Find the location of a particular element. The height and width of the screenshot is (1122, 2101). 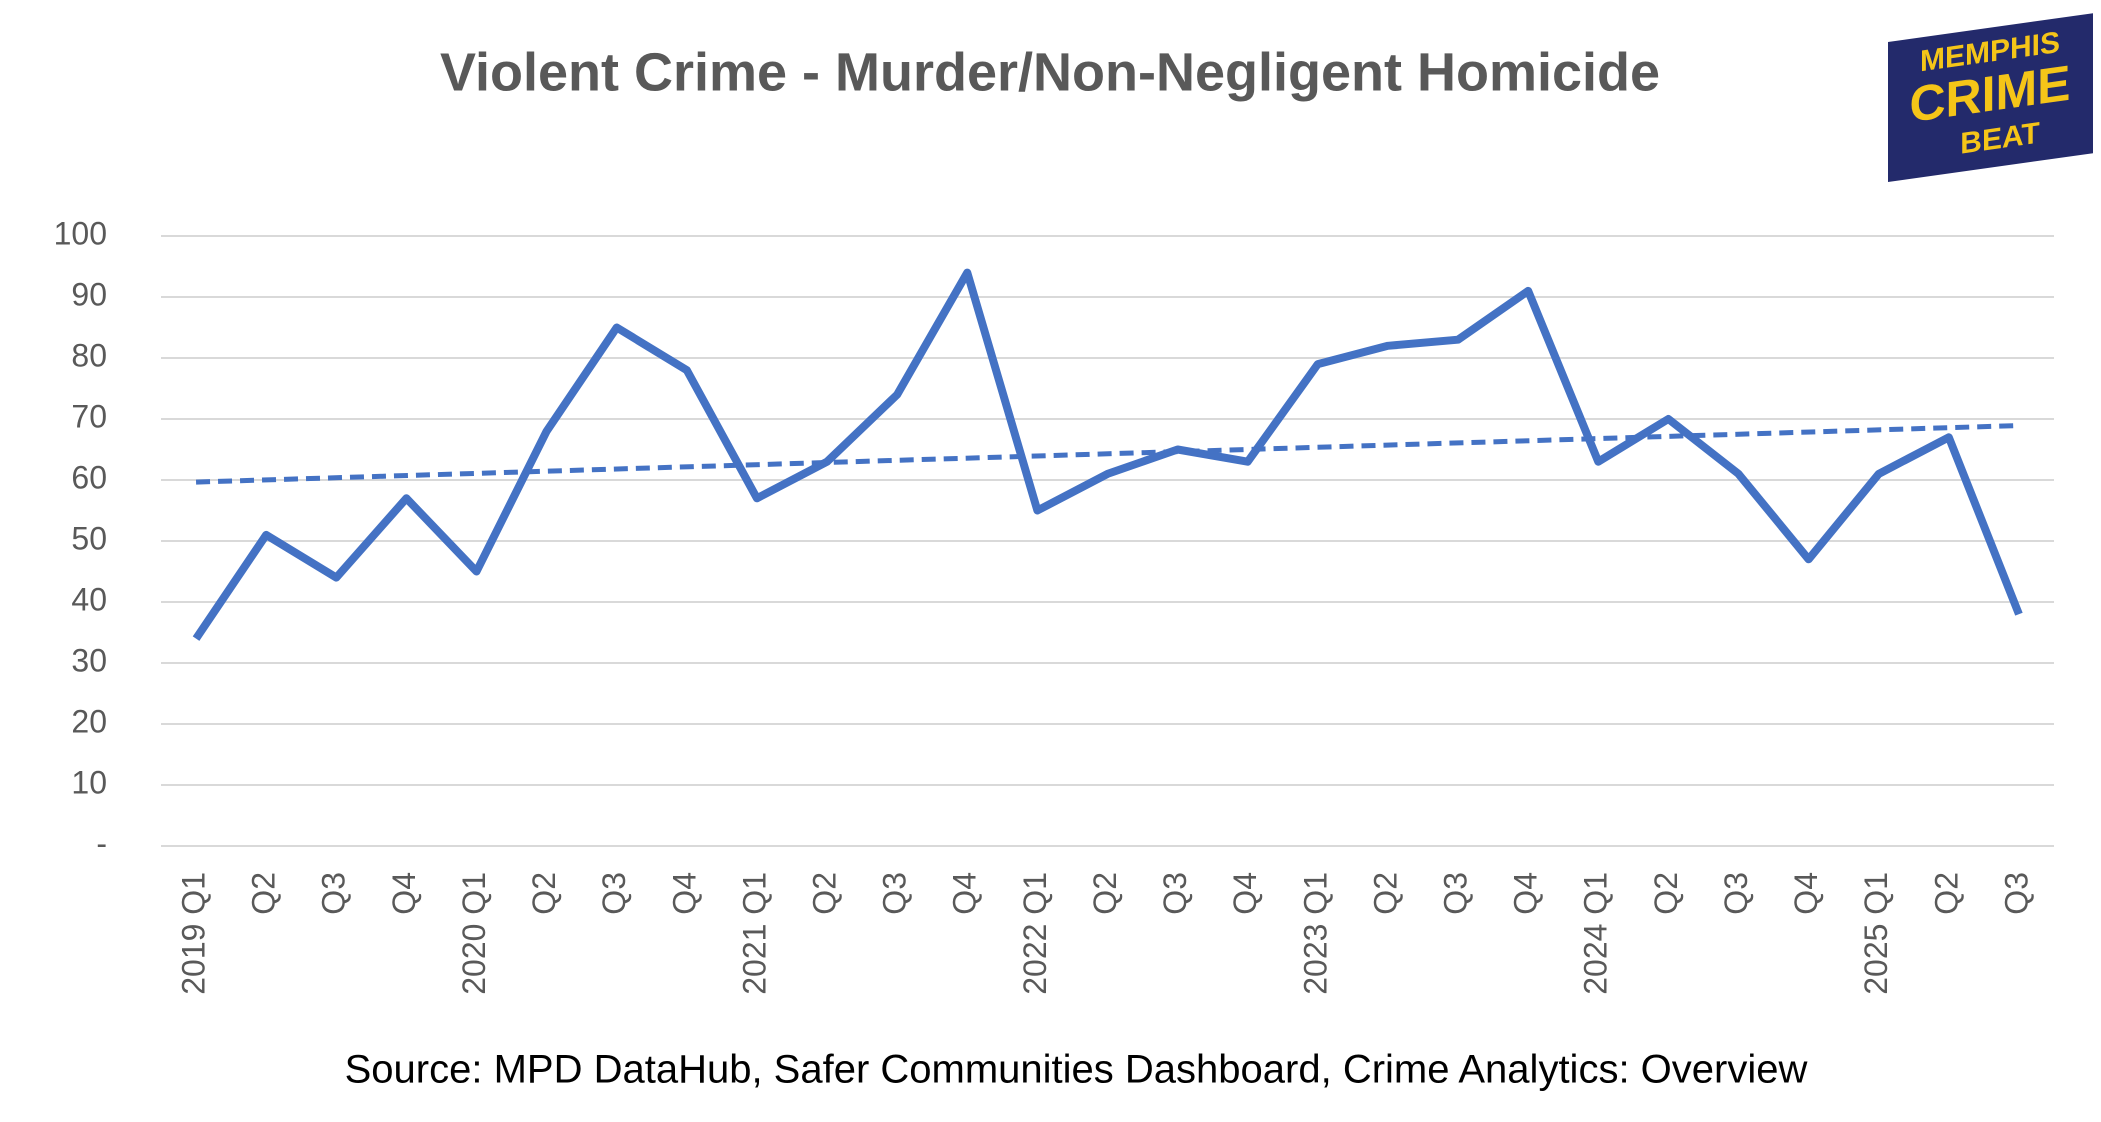

y-tick-label: - is located at coordinates (101, 843).